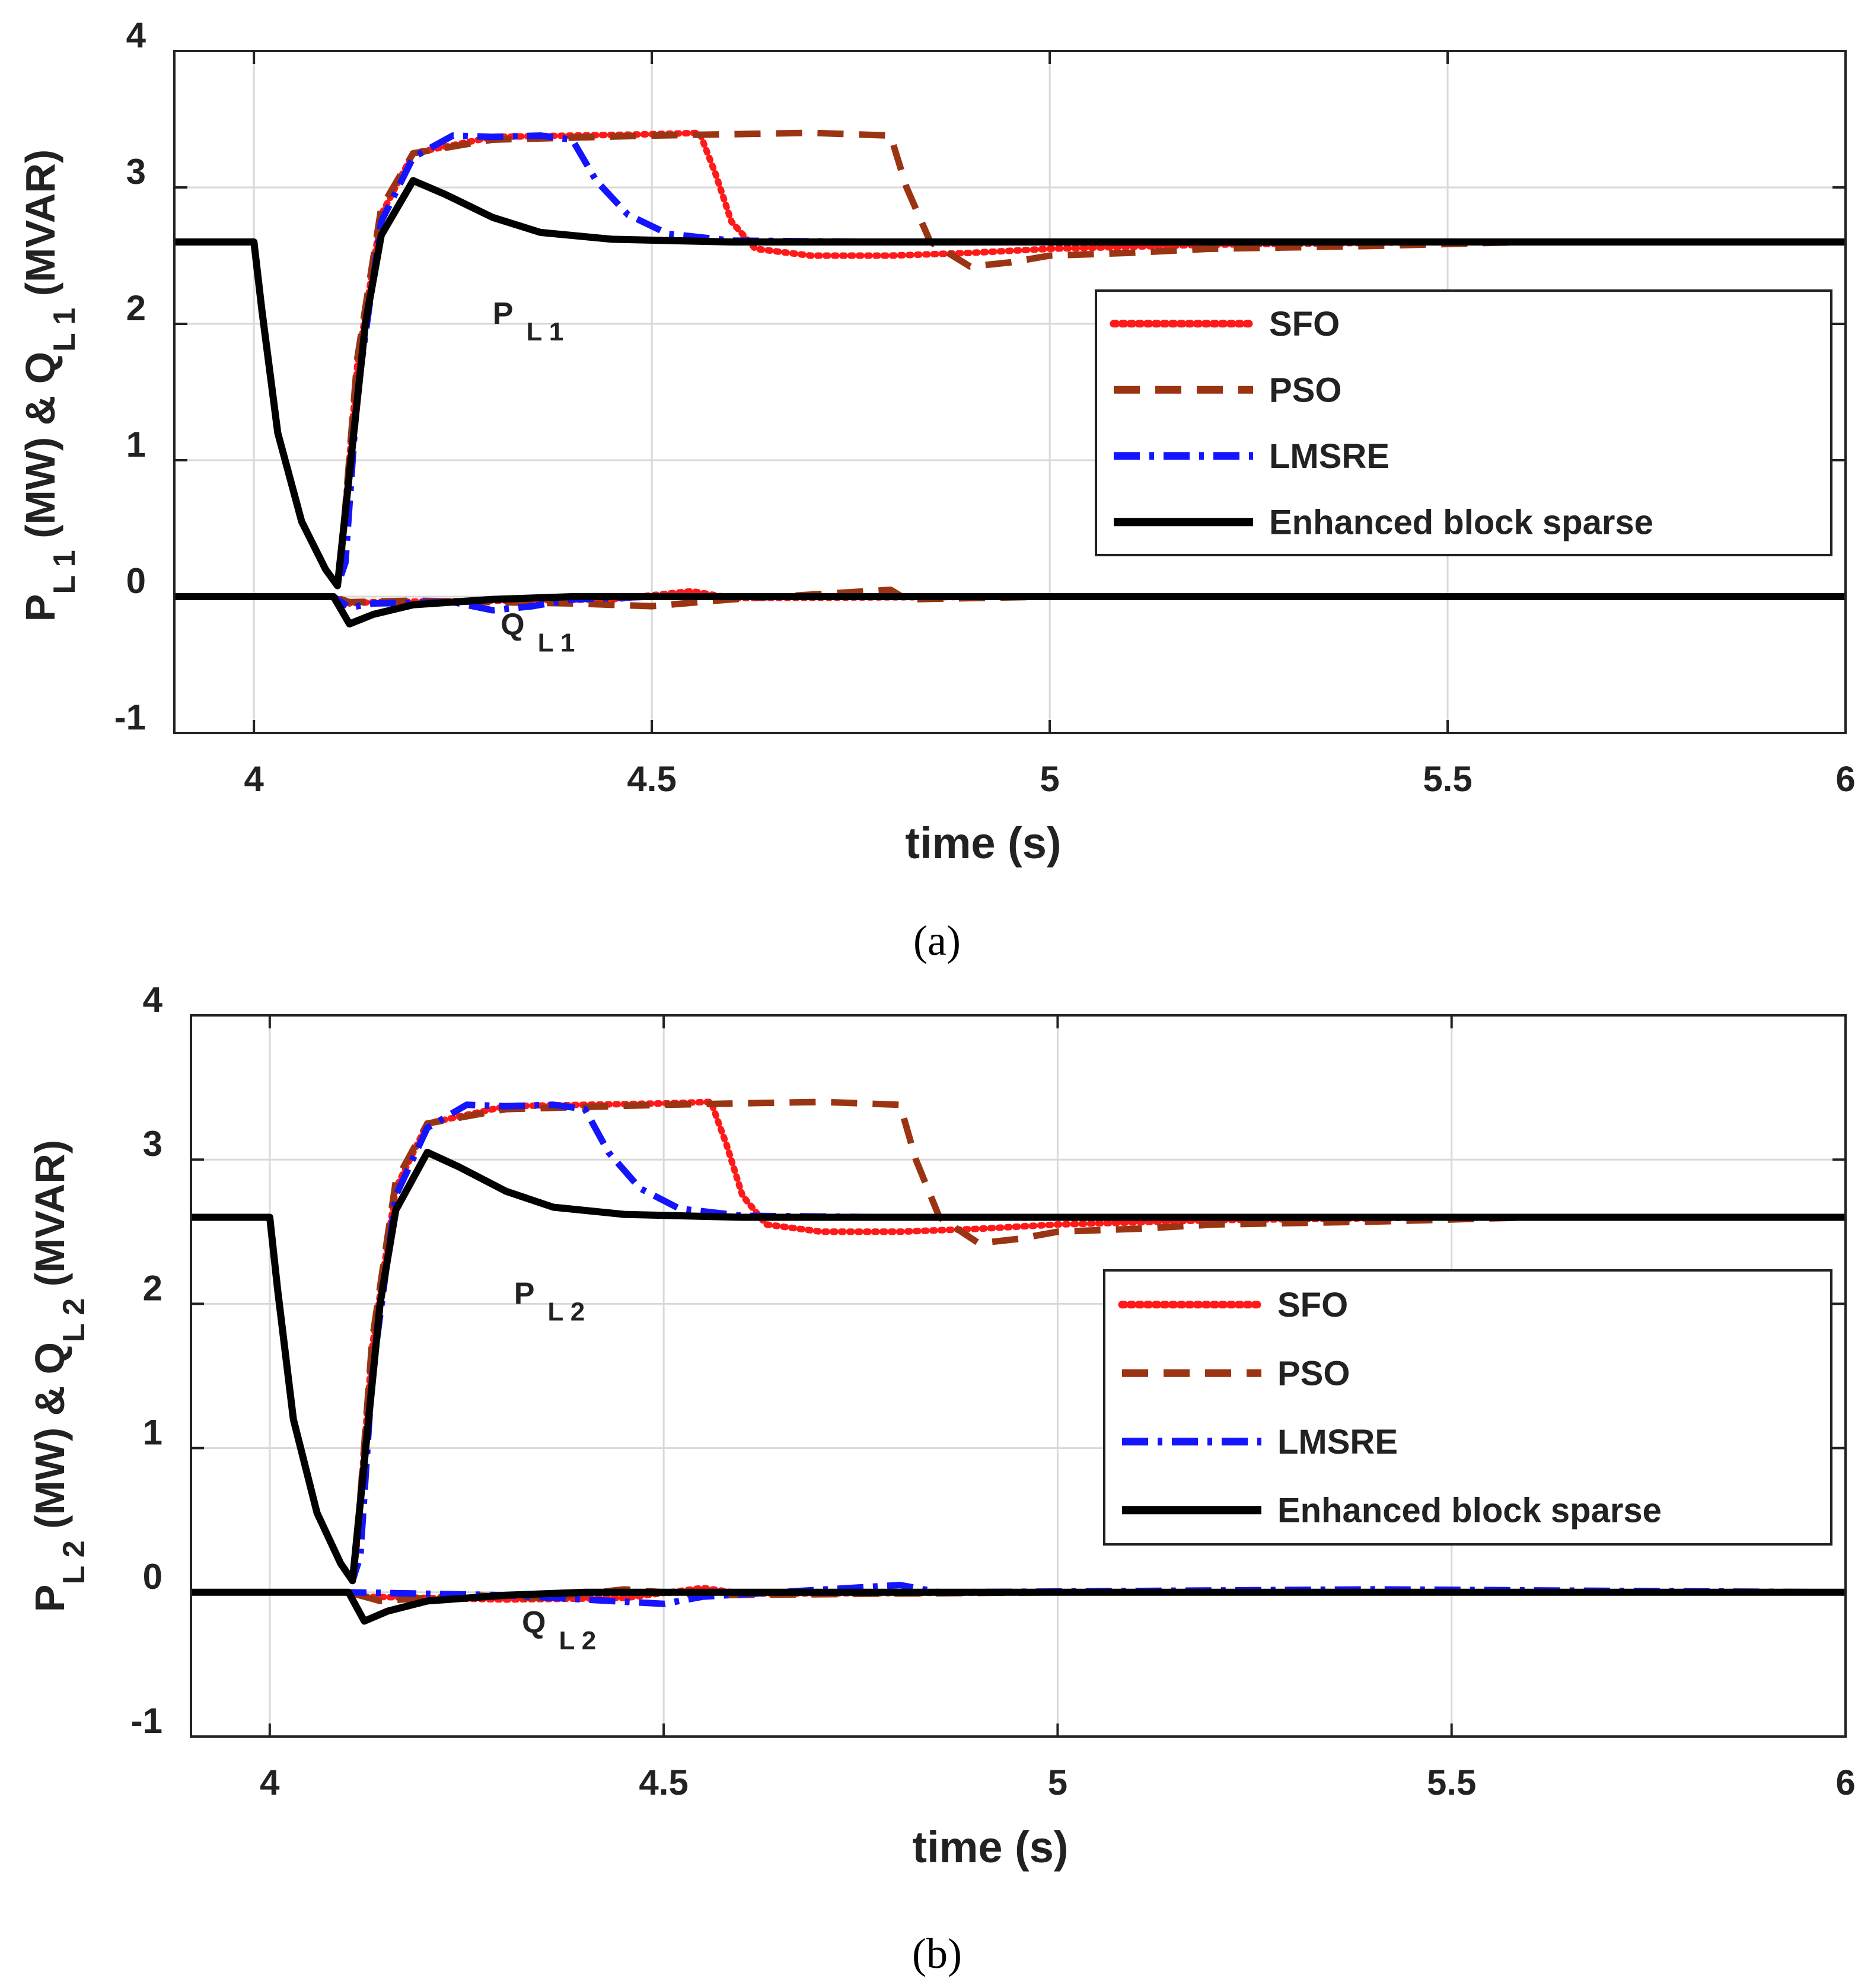 The height and width of the screenshot is (1988, 1874). Describe the element at coordinates (937, 940) in the screenshot. I see `figure-caption: (a)` at that location.